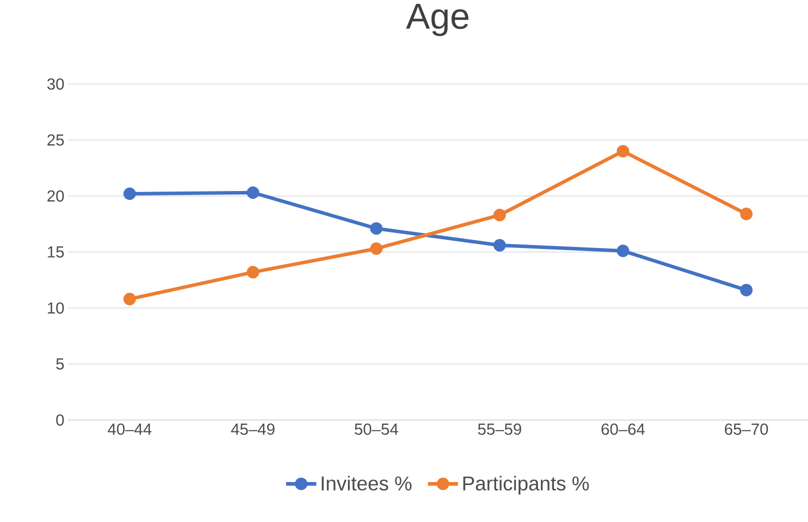 This screenshot has height=522, width=808. I want to click on chart-title: Age, so click(437, 20).